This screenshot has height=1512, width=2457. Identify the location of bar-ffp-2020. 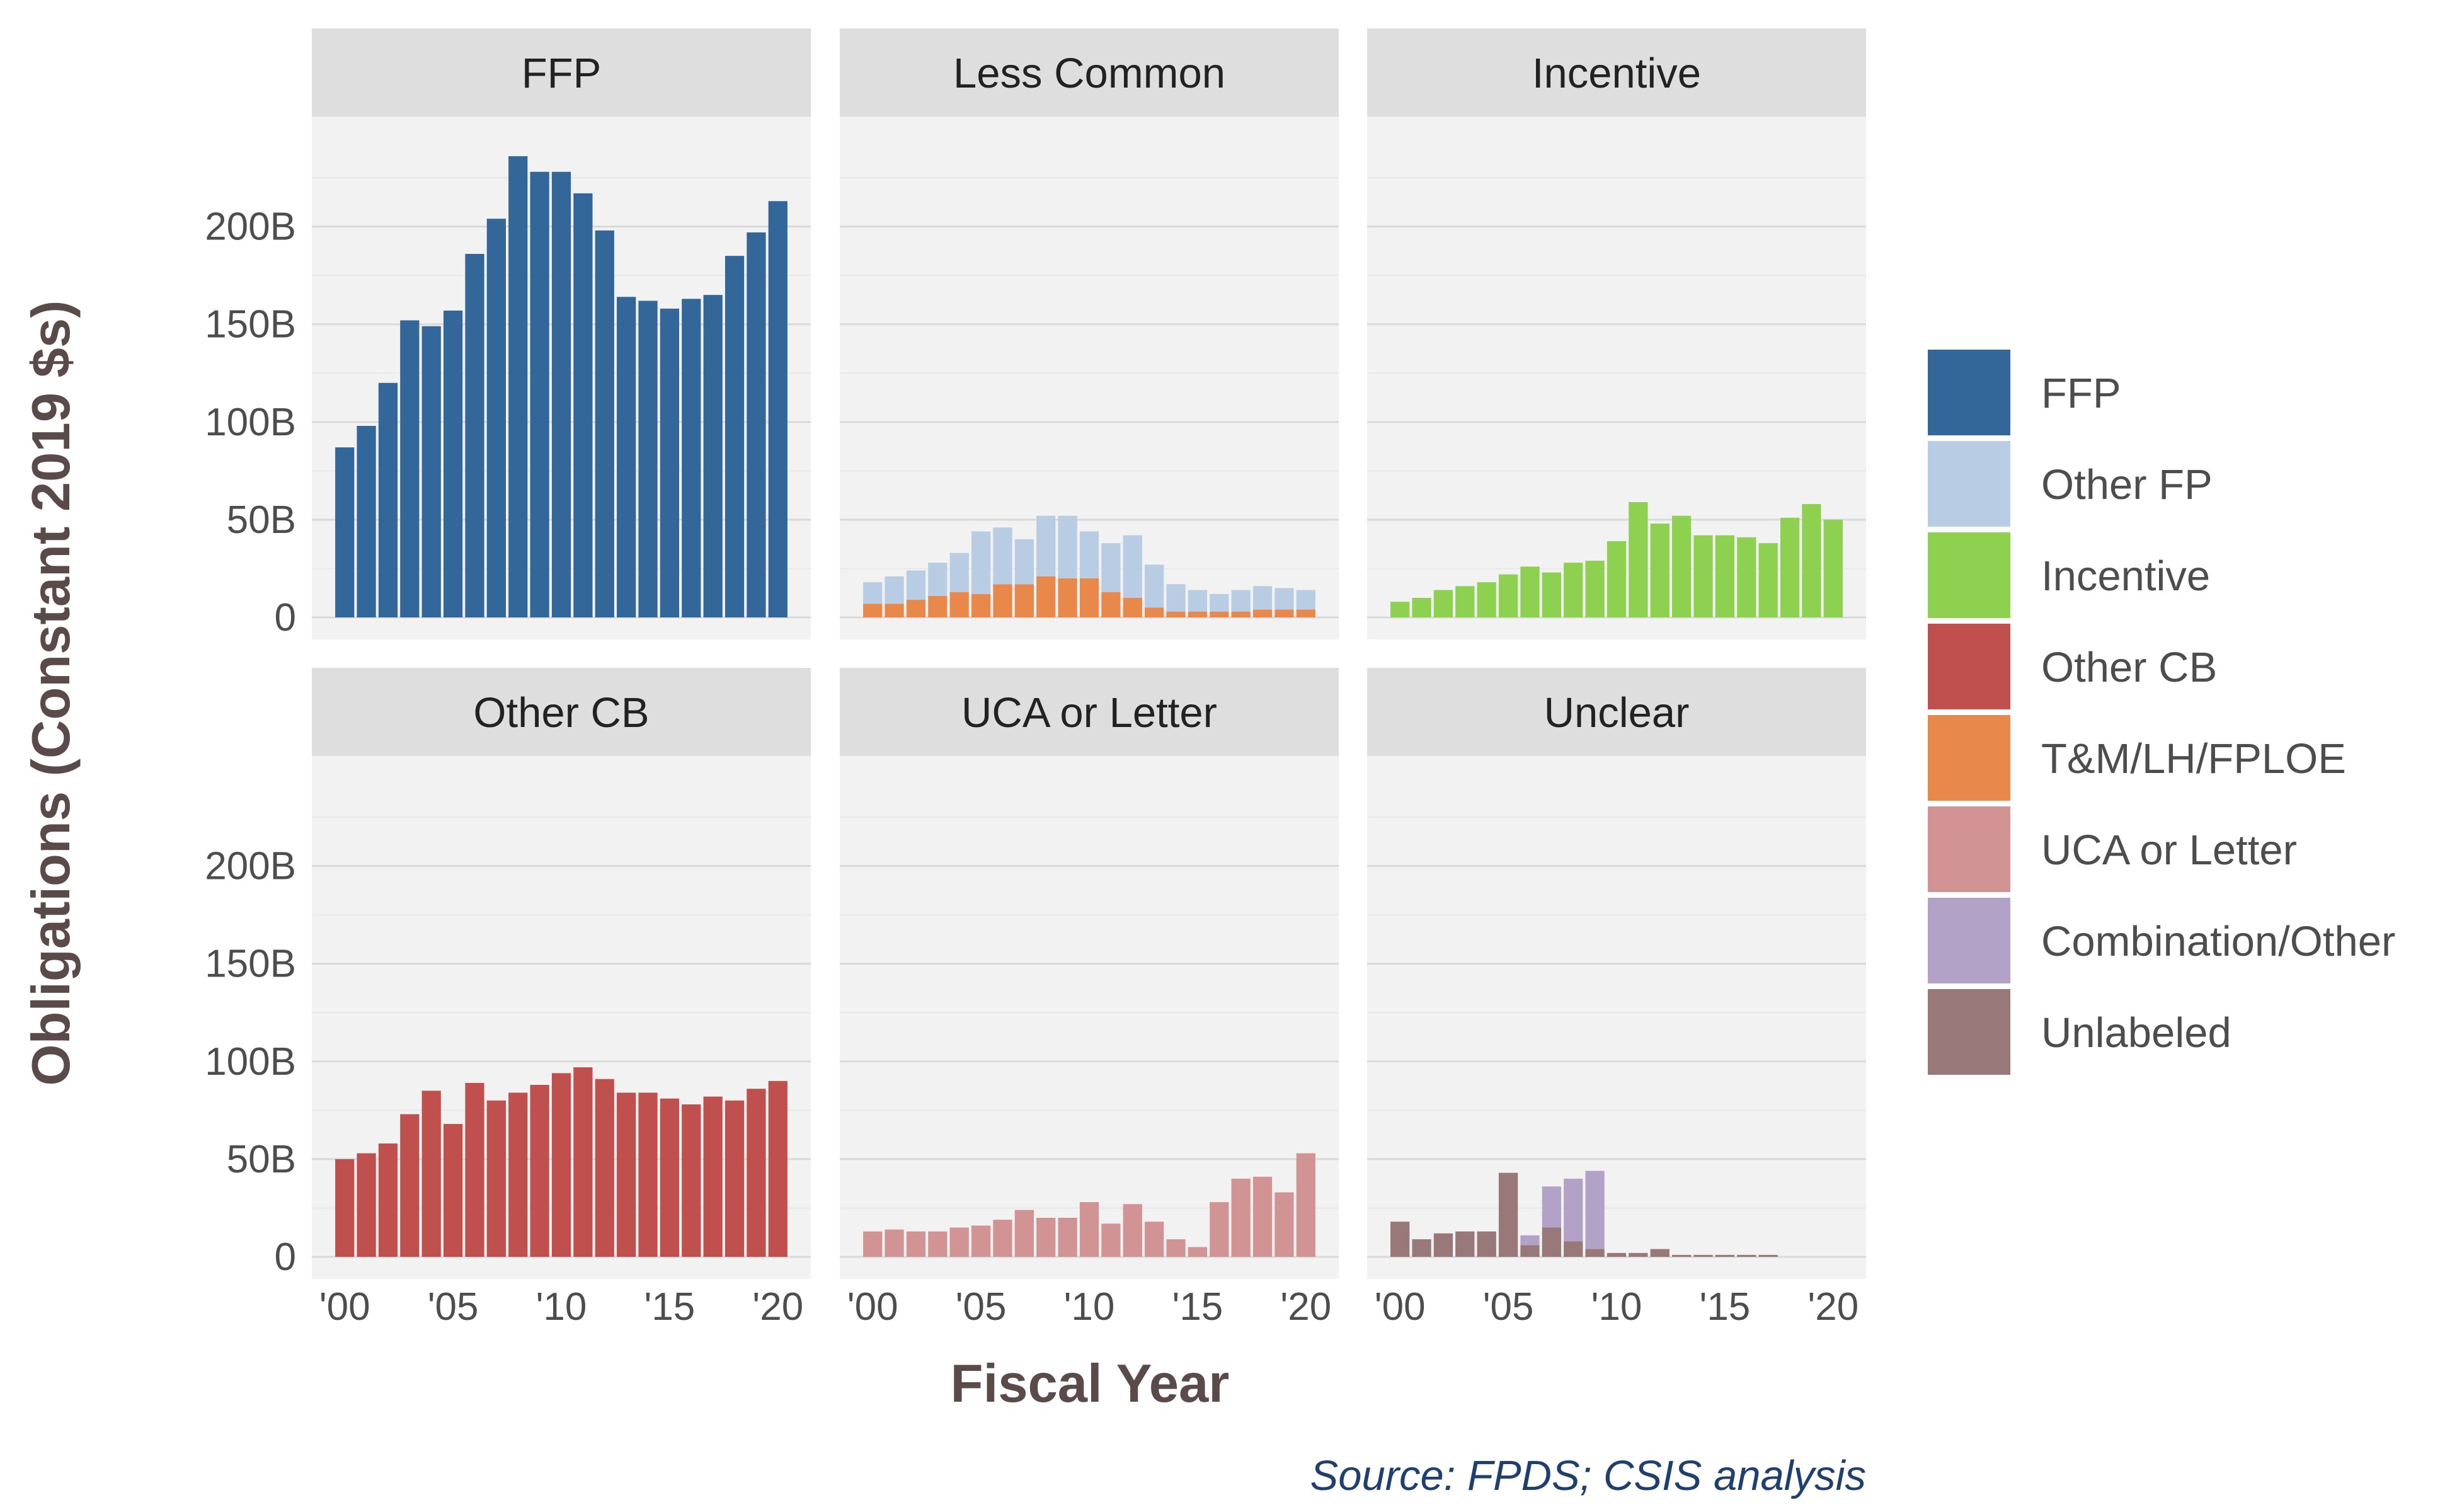
(778, 409).